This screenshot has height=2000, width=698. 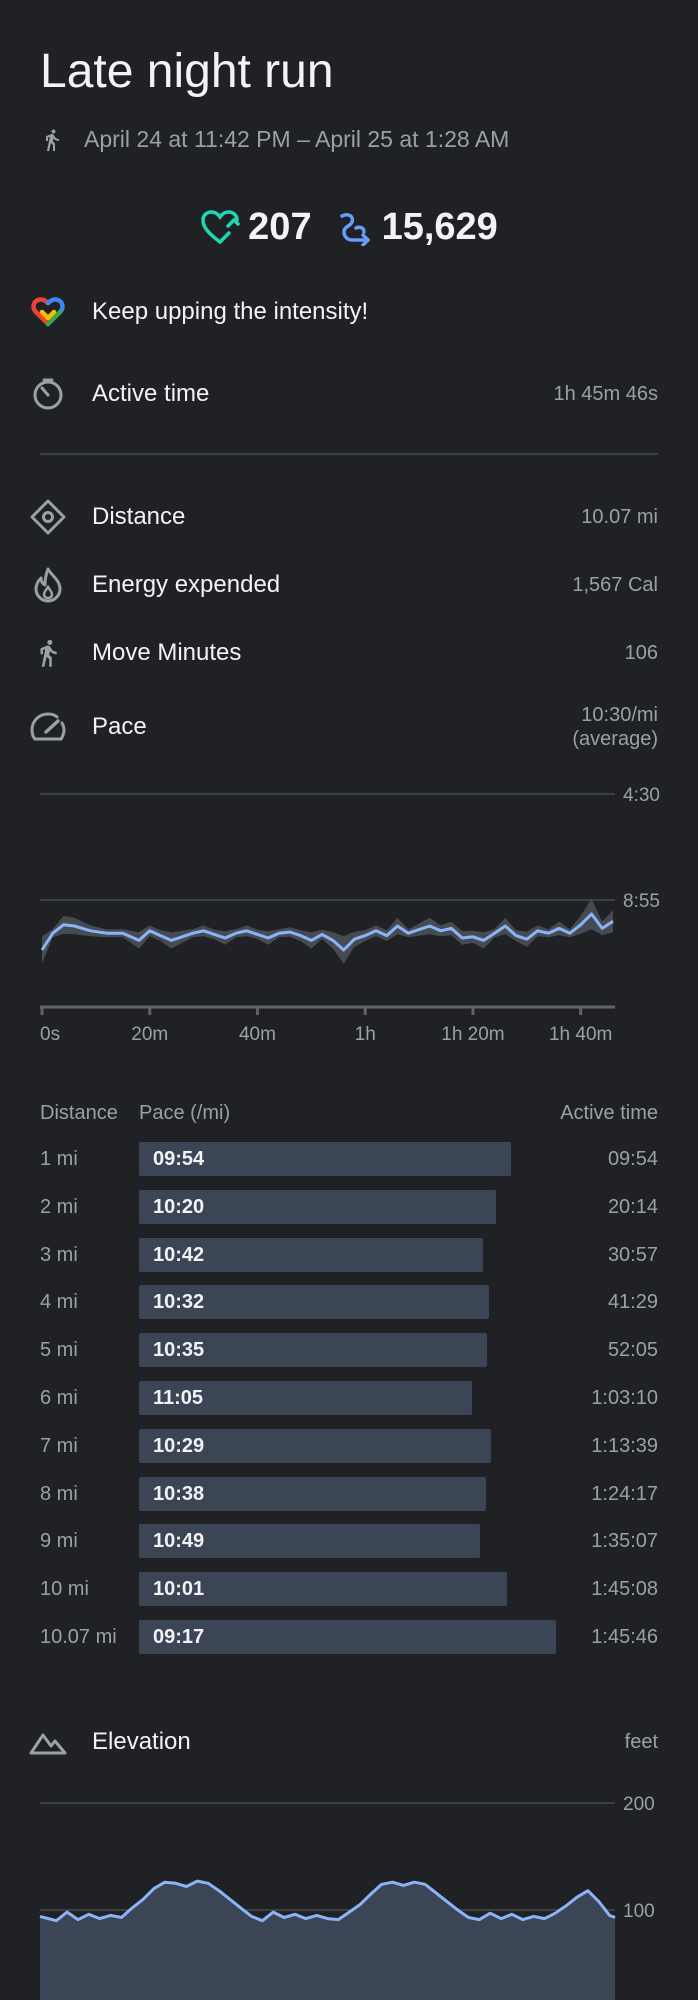 What do you see at coordinates (178, 1398) in the screenshot?
I see `pace-bar-label: 11:05` at bounding box center [178, 1398].